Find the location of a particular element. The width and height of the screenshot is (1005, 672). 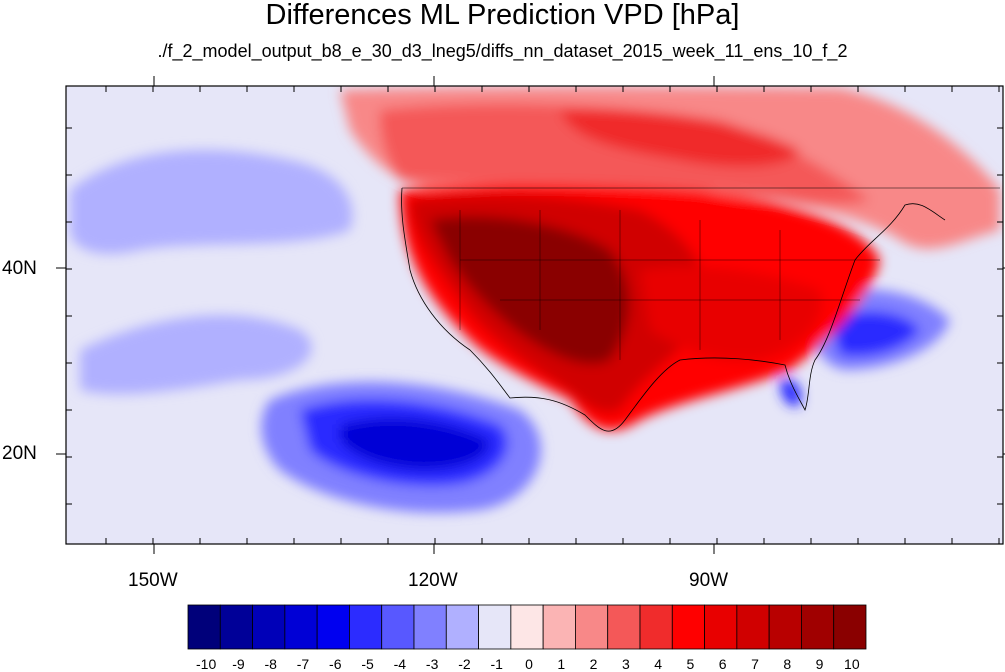

colorbar-label: -4 is located at coordinates (400, 664).